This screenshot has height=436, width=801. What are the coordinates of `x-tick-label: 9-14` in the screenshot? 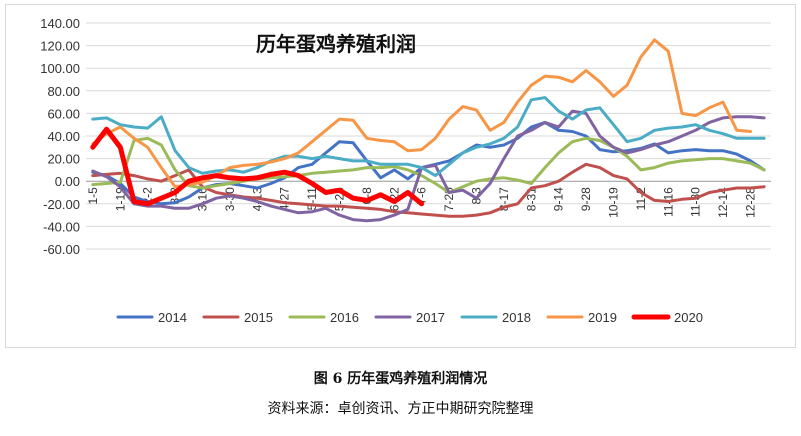 It's located at (559, 199).